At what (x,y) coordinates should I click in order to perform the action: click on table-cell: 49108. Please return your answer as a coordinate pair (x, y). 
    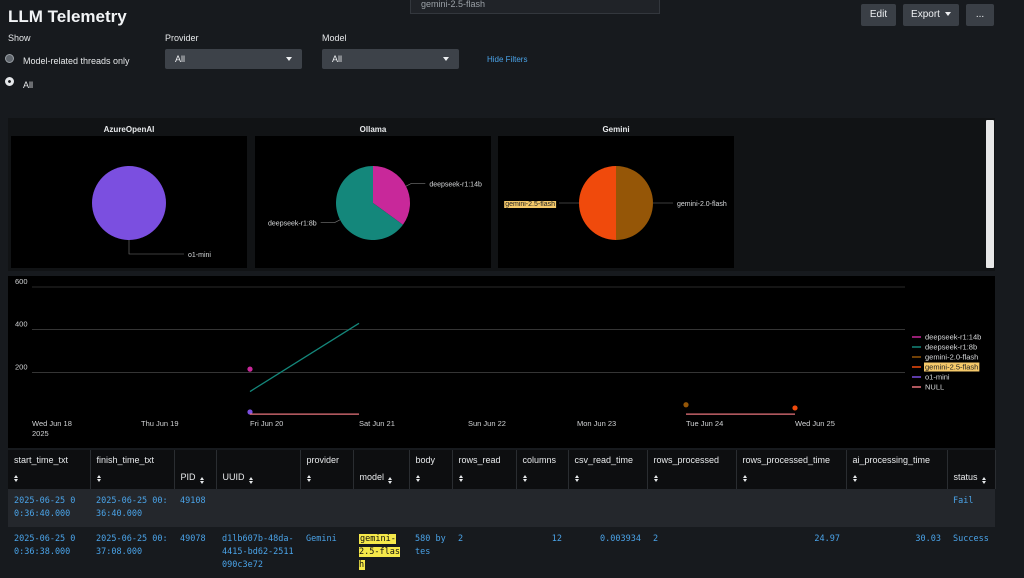
    Looking at the image, I should click on (195, 508).